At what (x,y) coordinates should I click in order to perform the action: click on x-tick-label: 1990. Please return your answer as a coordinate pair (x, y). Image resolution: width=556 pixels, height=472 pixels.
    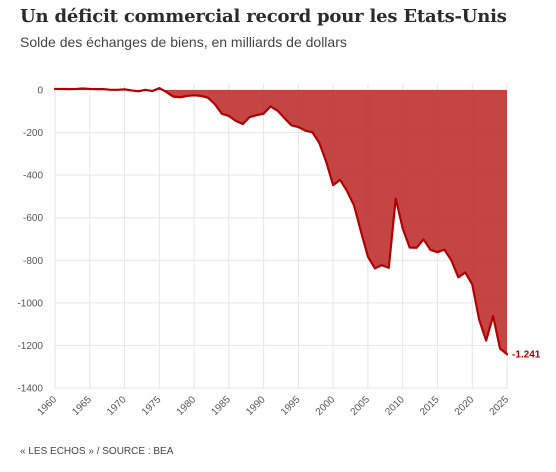
    Looking at the image, I should click on (256, 406).